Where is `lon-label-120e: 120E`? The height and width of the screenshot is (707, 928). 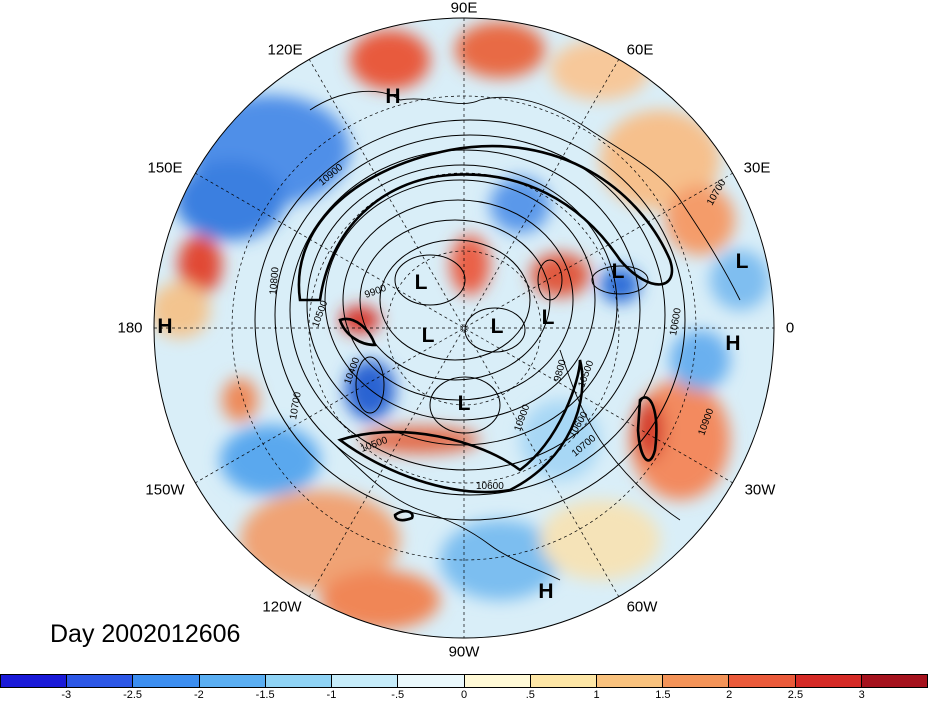
lon-label-120e: 120E is located at coordinates (285, 50).